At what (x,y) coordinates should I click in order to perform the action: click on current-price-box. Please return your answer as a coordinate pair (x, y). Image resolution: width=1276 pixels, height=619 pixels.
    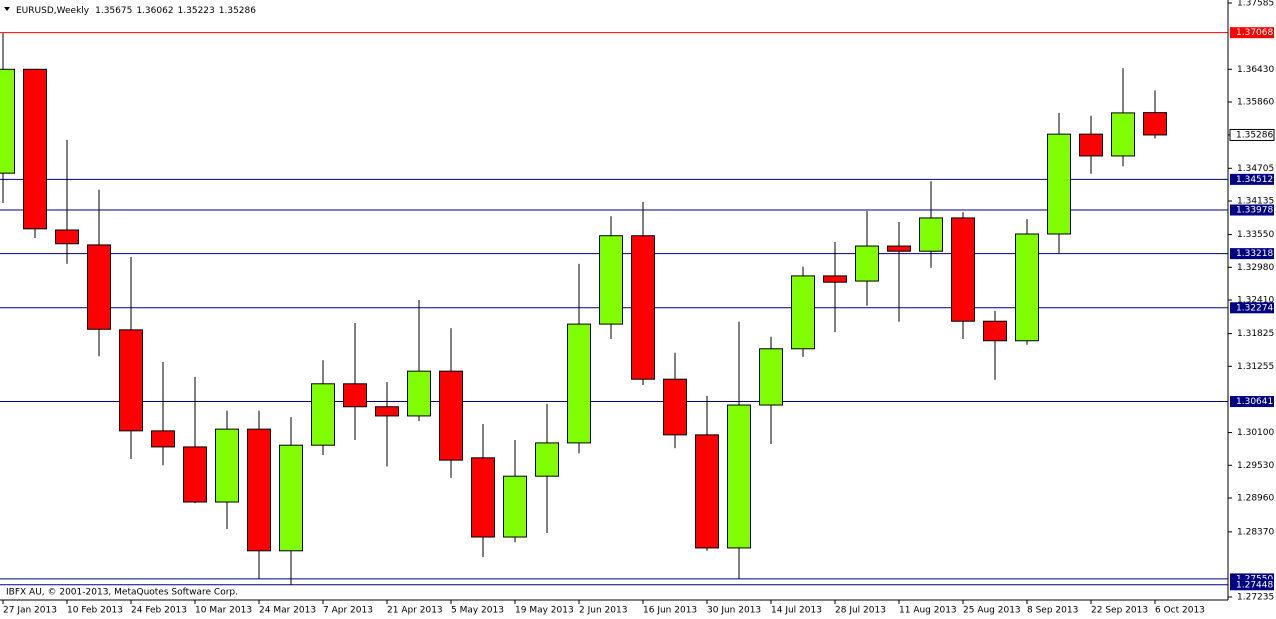
    Looking at the image, I should click on (1252, 134).